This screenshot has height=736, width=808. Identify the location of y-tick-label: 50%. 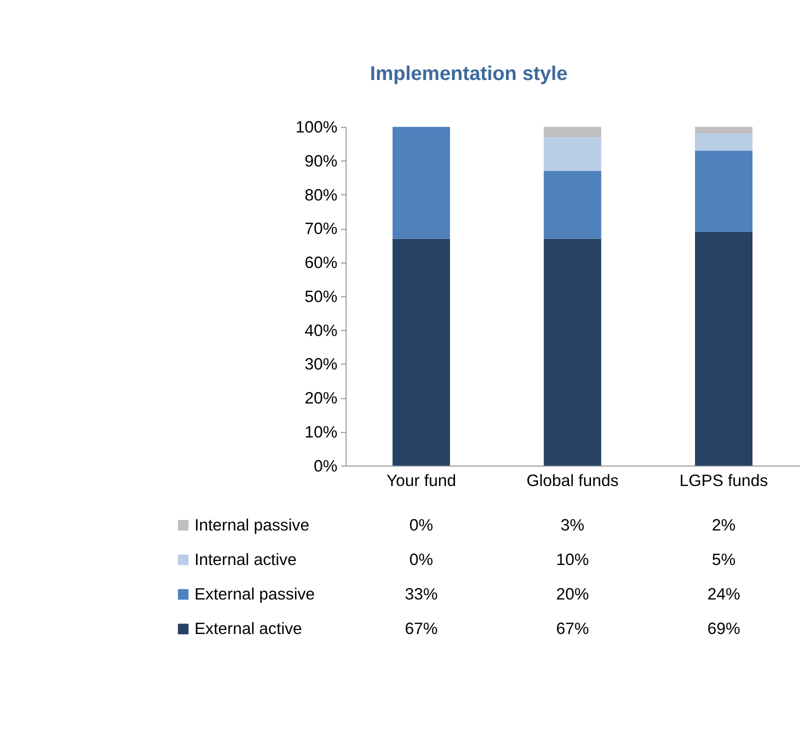
(321, 297).